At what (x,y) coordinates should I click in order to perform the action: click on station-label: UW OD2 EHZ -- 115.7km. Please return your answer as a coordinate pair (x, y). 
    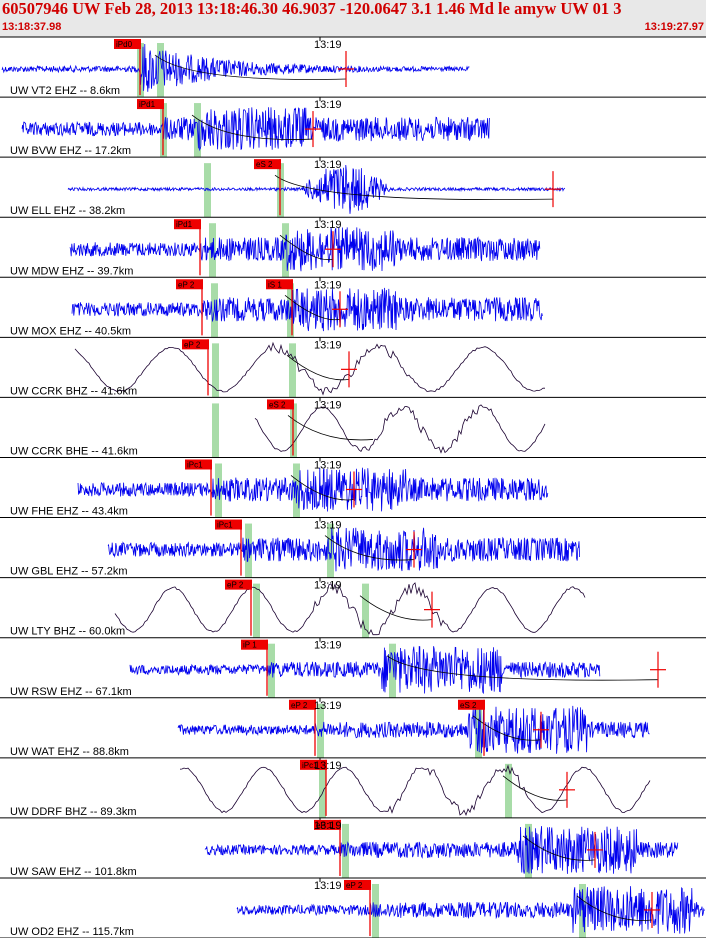
    Looking at the image, I should click on (72, 932).